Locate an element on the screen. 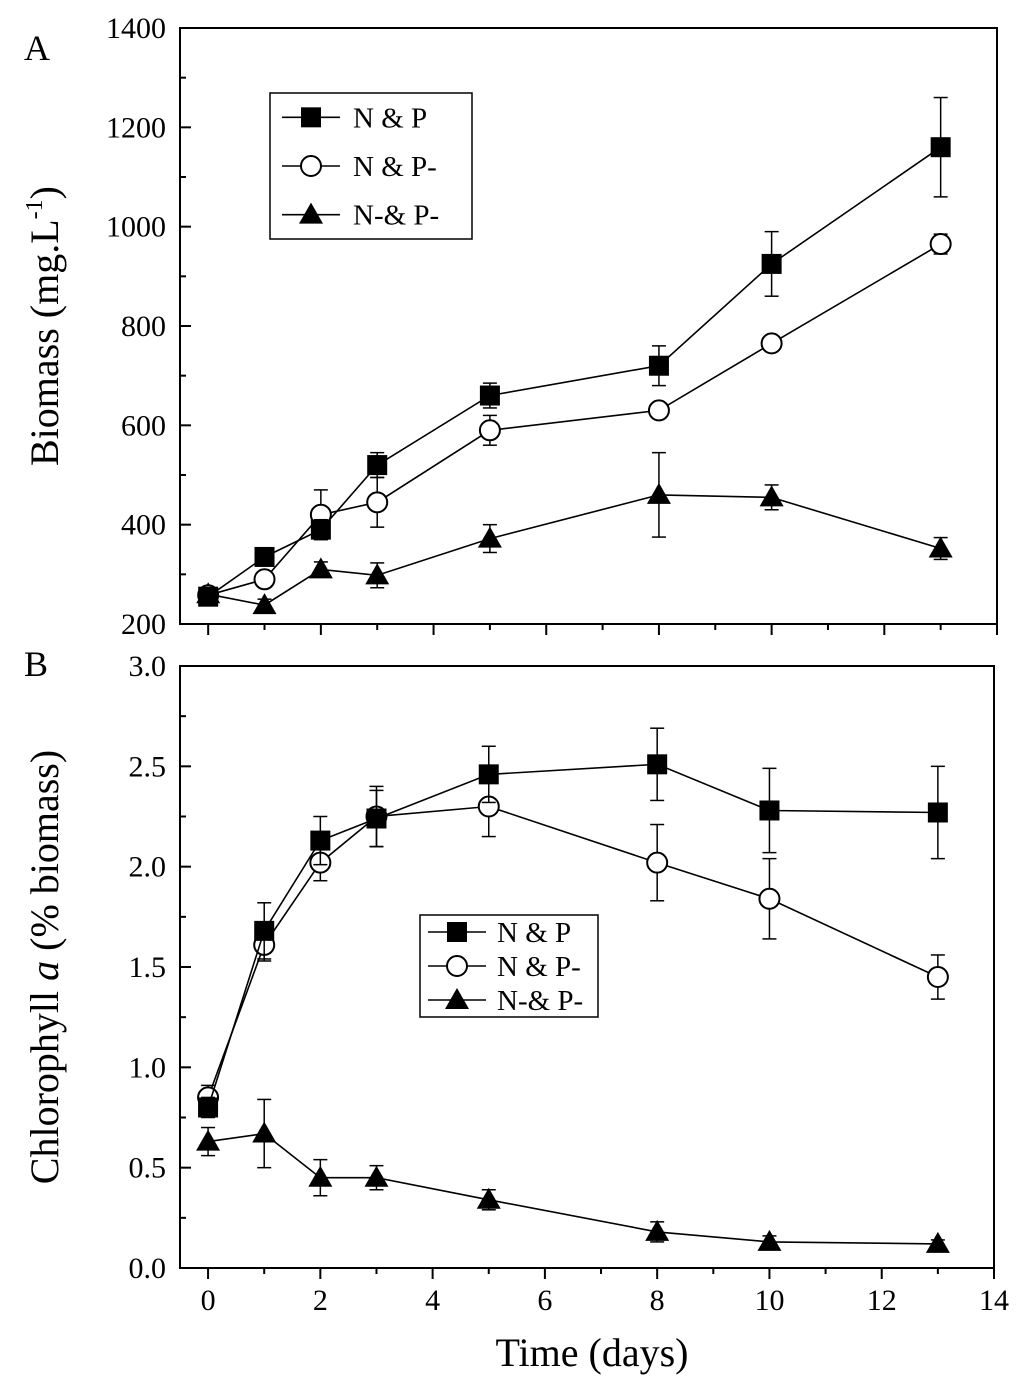 The image size is (1024, 1386). panel-a-y-tick-label: 200 is located at coordinates (143, 624).